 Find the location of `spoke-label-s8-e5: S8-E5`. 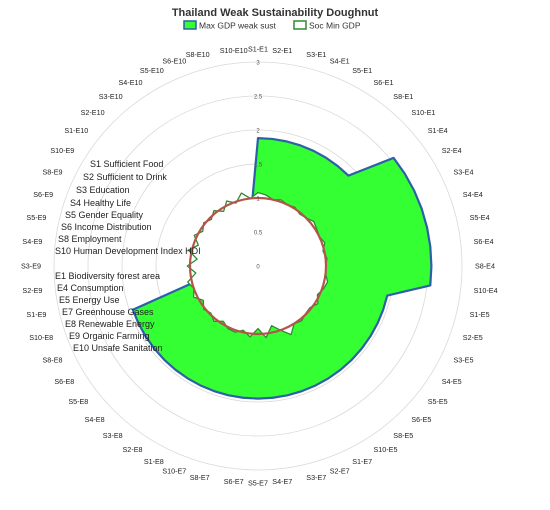

spoke-label-s8-e5: S8-E5 is located at coordinates (403, 435).